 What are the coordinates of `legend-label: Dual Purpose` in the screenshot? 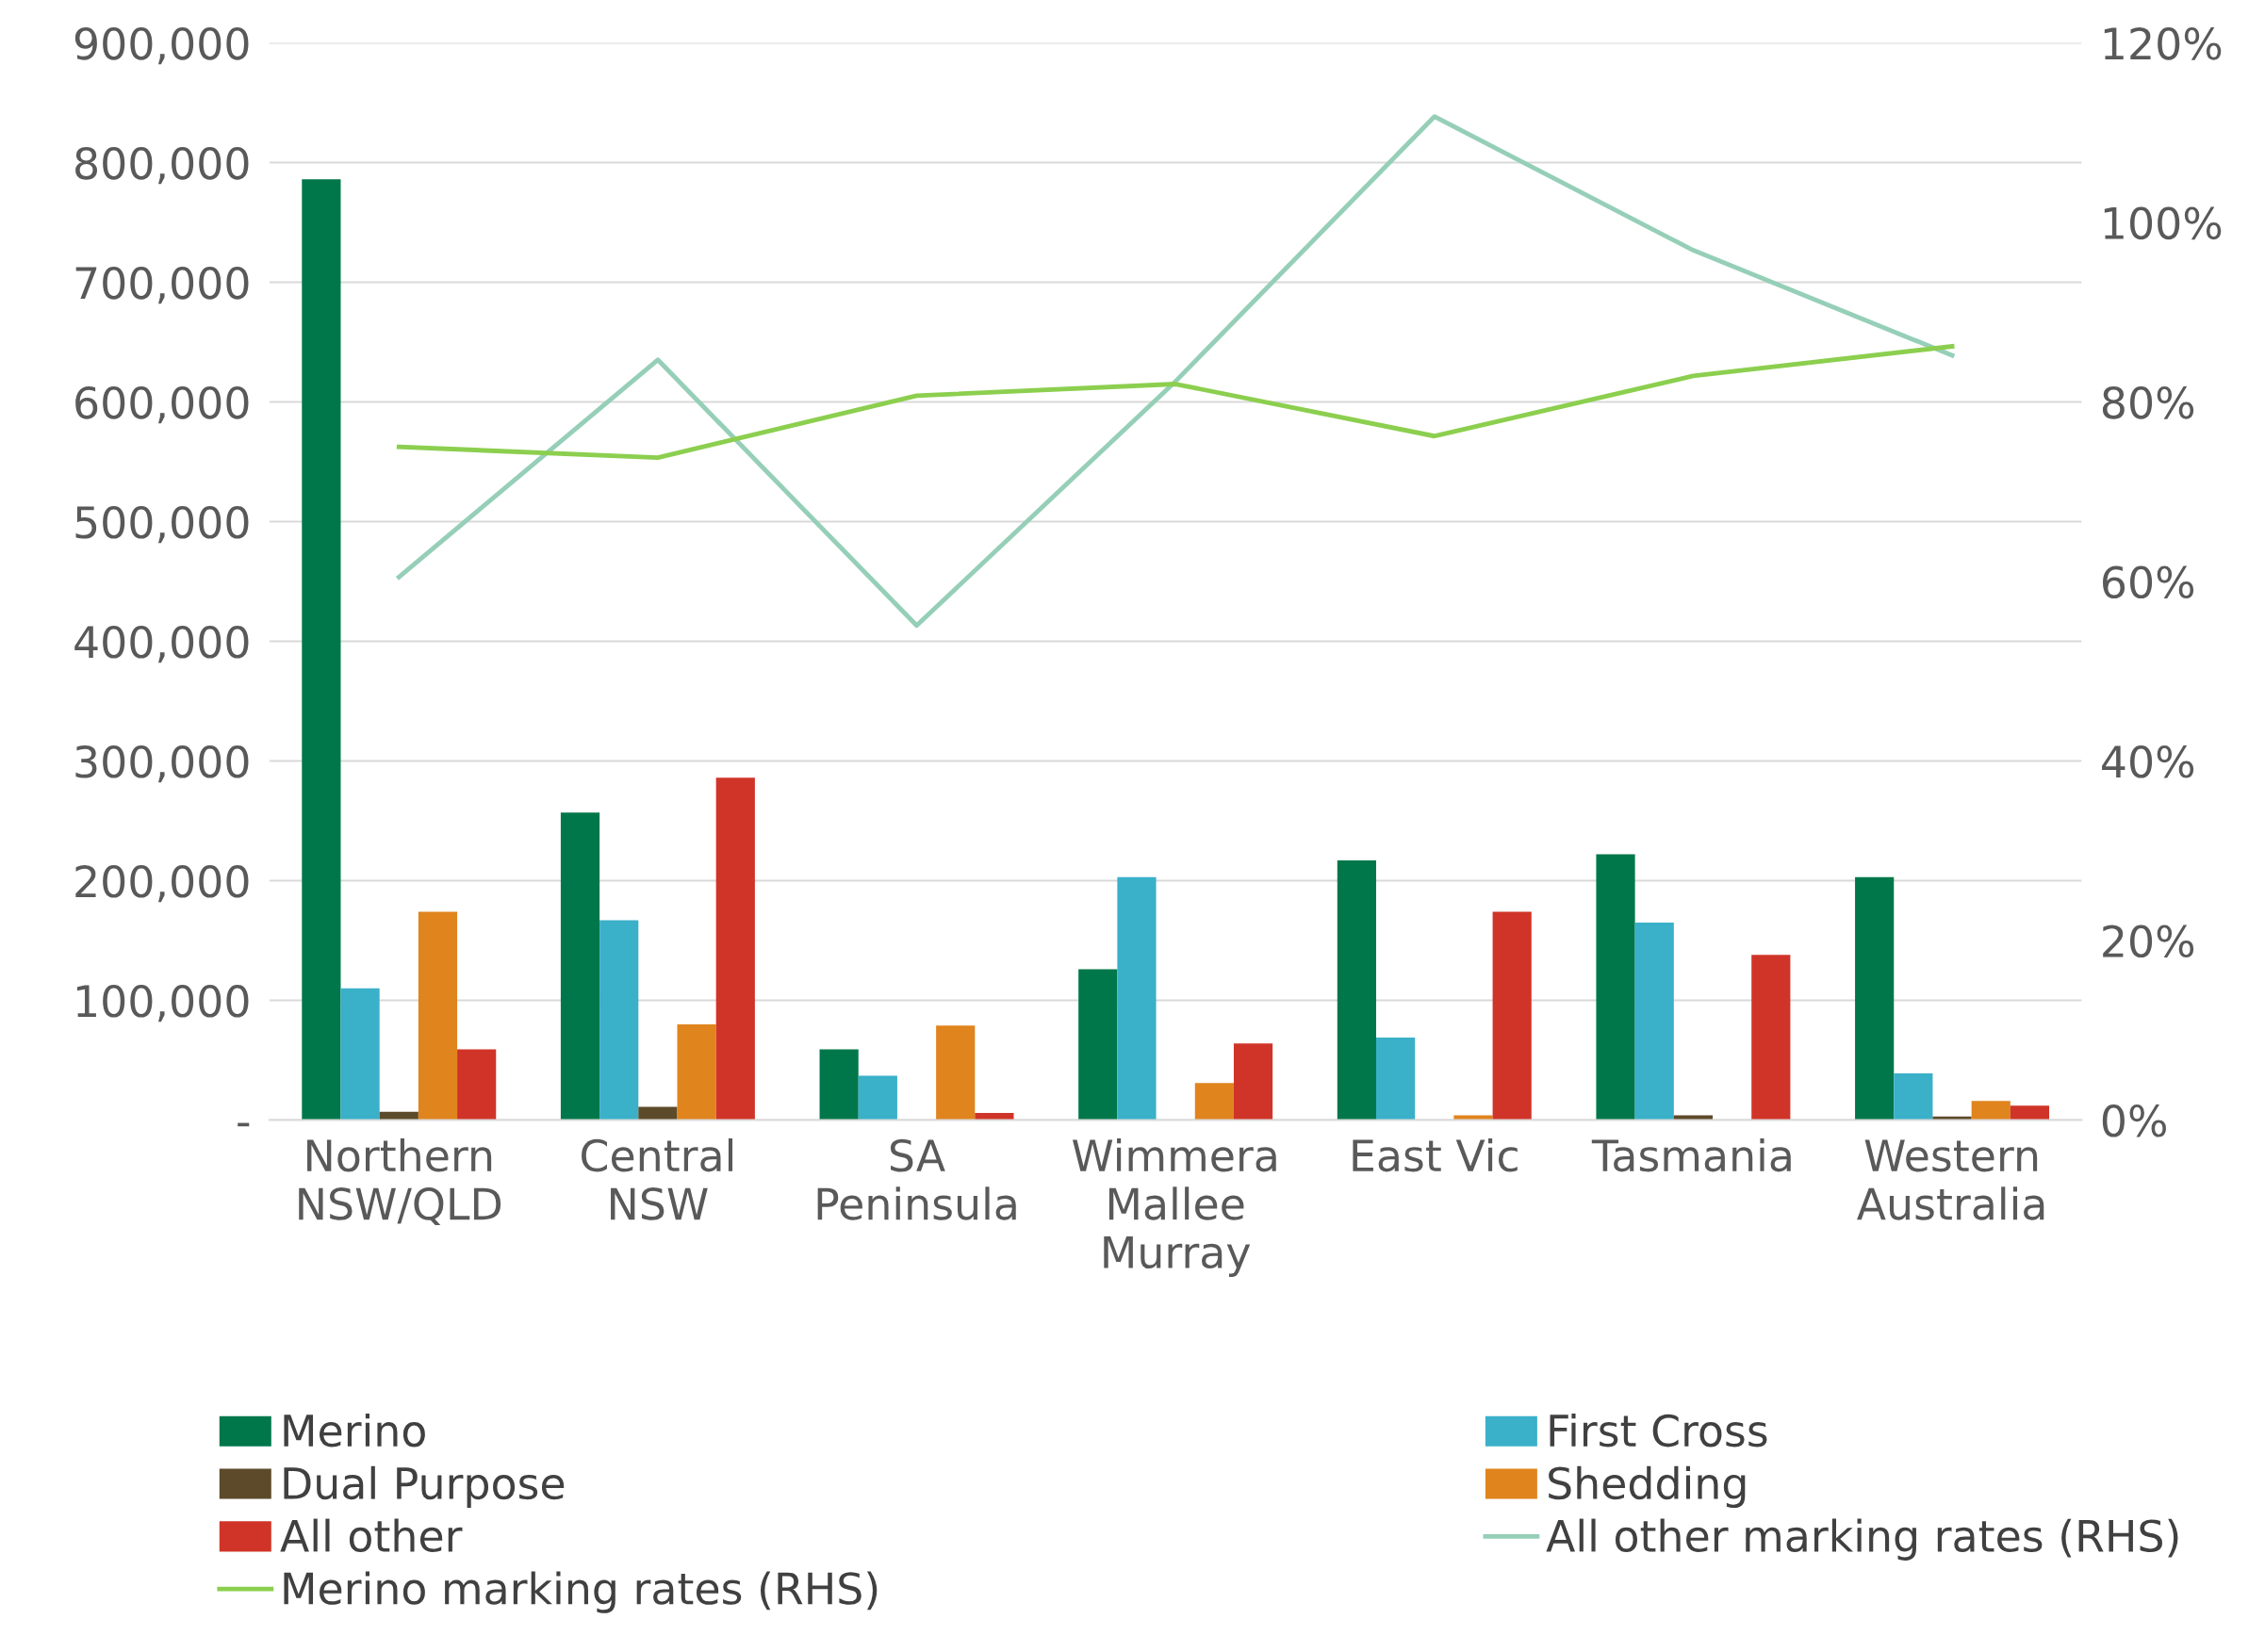 It's located at (424, 1487).